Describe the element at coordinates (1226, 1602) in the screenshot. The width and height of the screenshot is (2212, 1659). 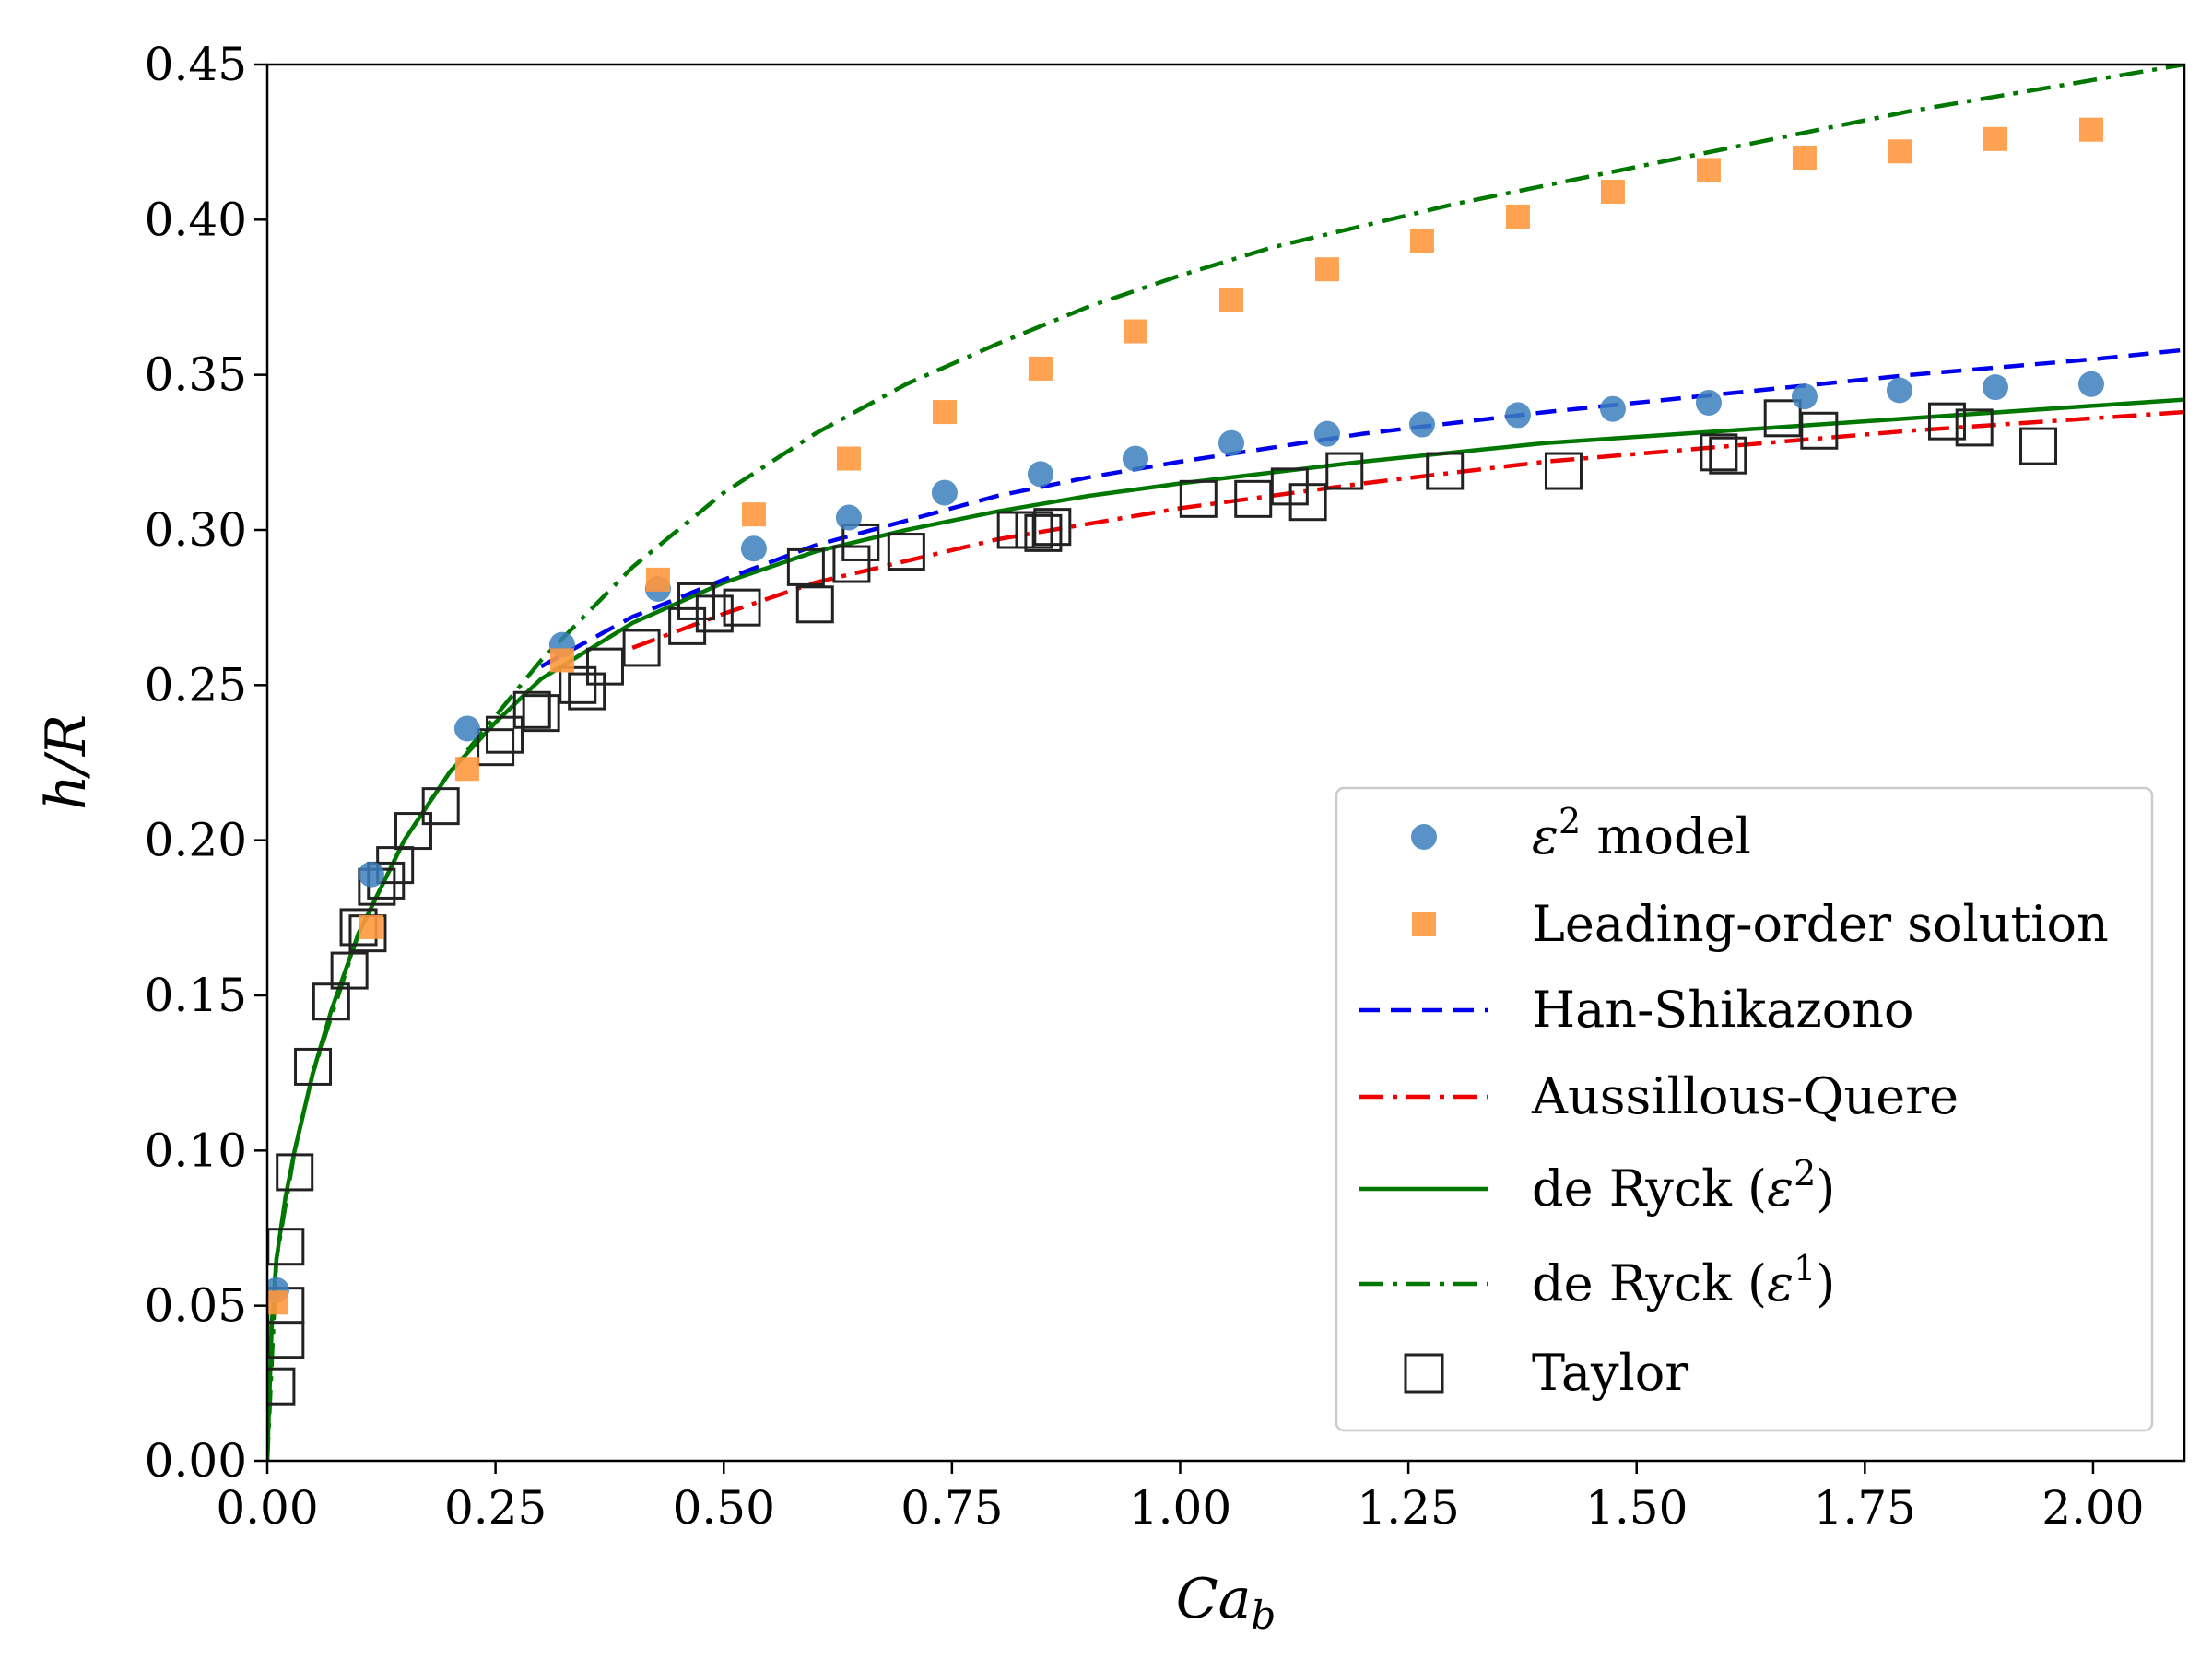
I see `x-axis-label: Cab` at that location.